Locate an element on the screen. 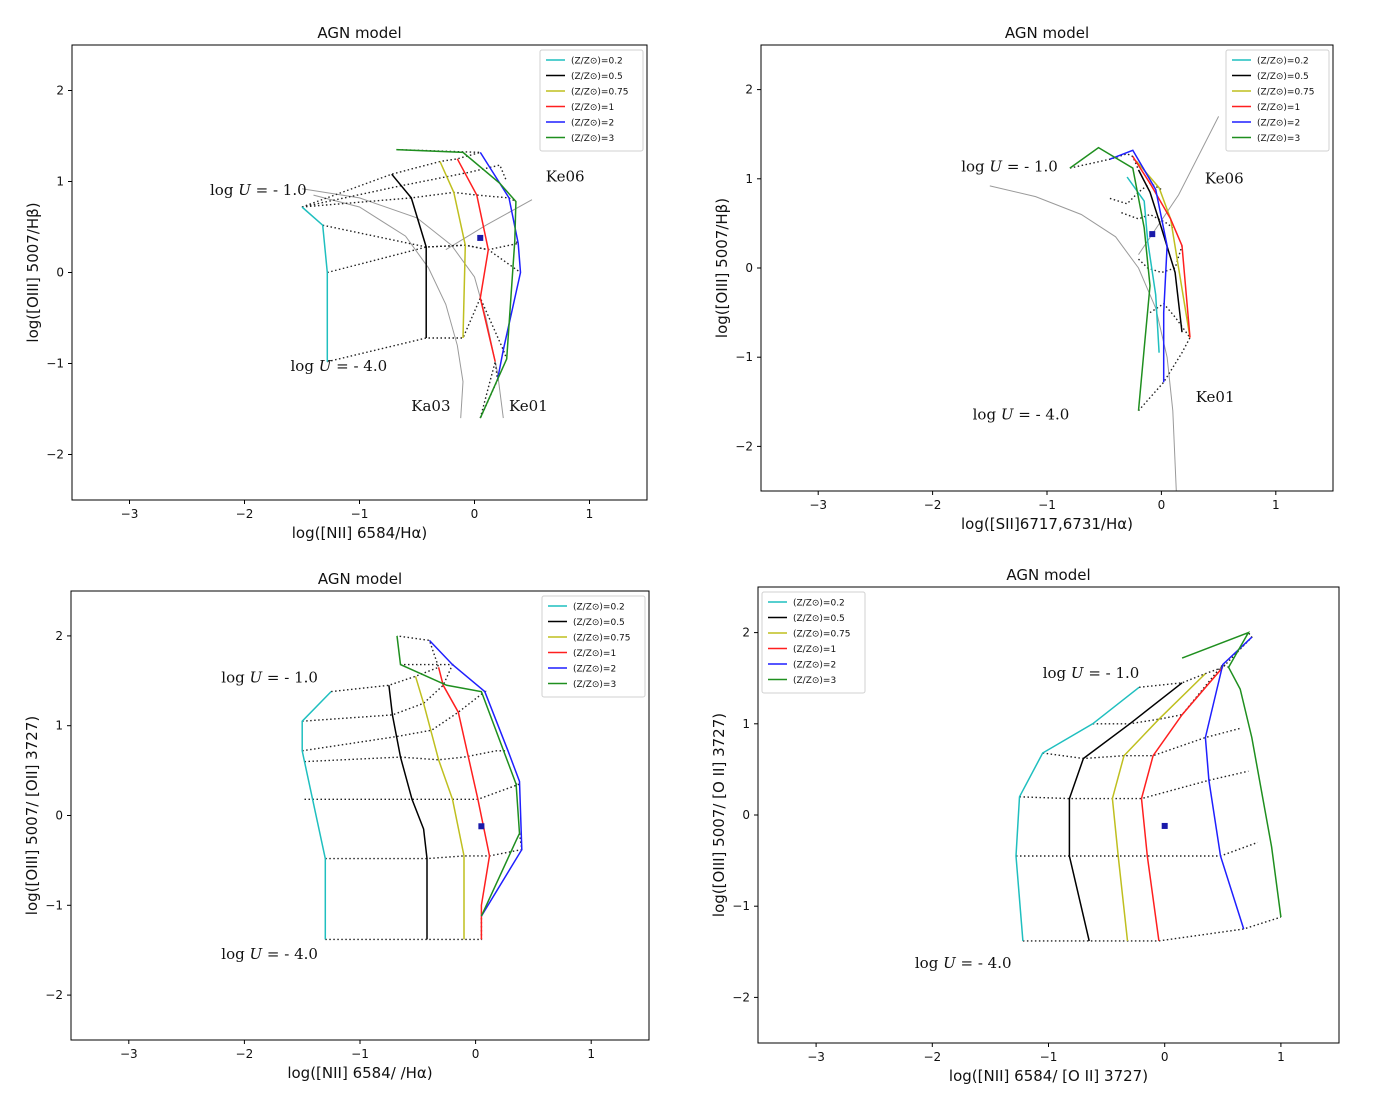 The height and width of the screenshot is (1106, 1381). observed-point is located at coordinates (1164, 825).